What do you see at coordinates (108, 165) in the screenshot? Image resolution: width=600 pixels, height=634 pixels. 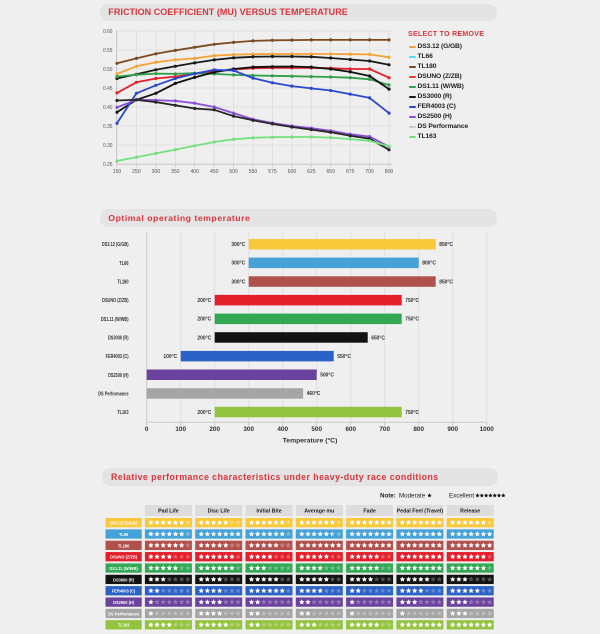 I see `svg-text: 0.25` at bounding box center [108, 165].